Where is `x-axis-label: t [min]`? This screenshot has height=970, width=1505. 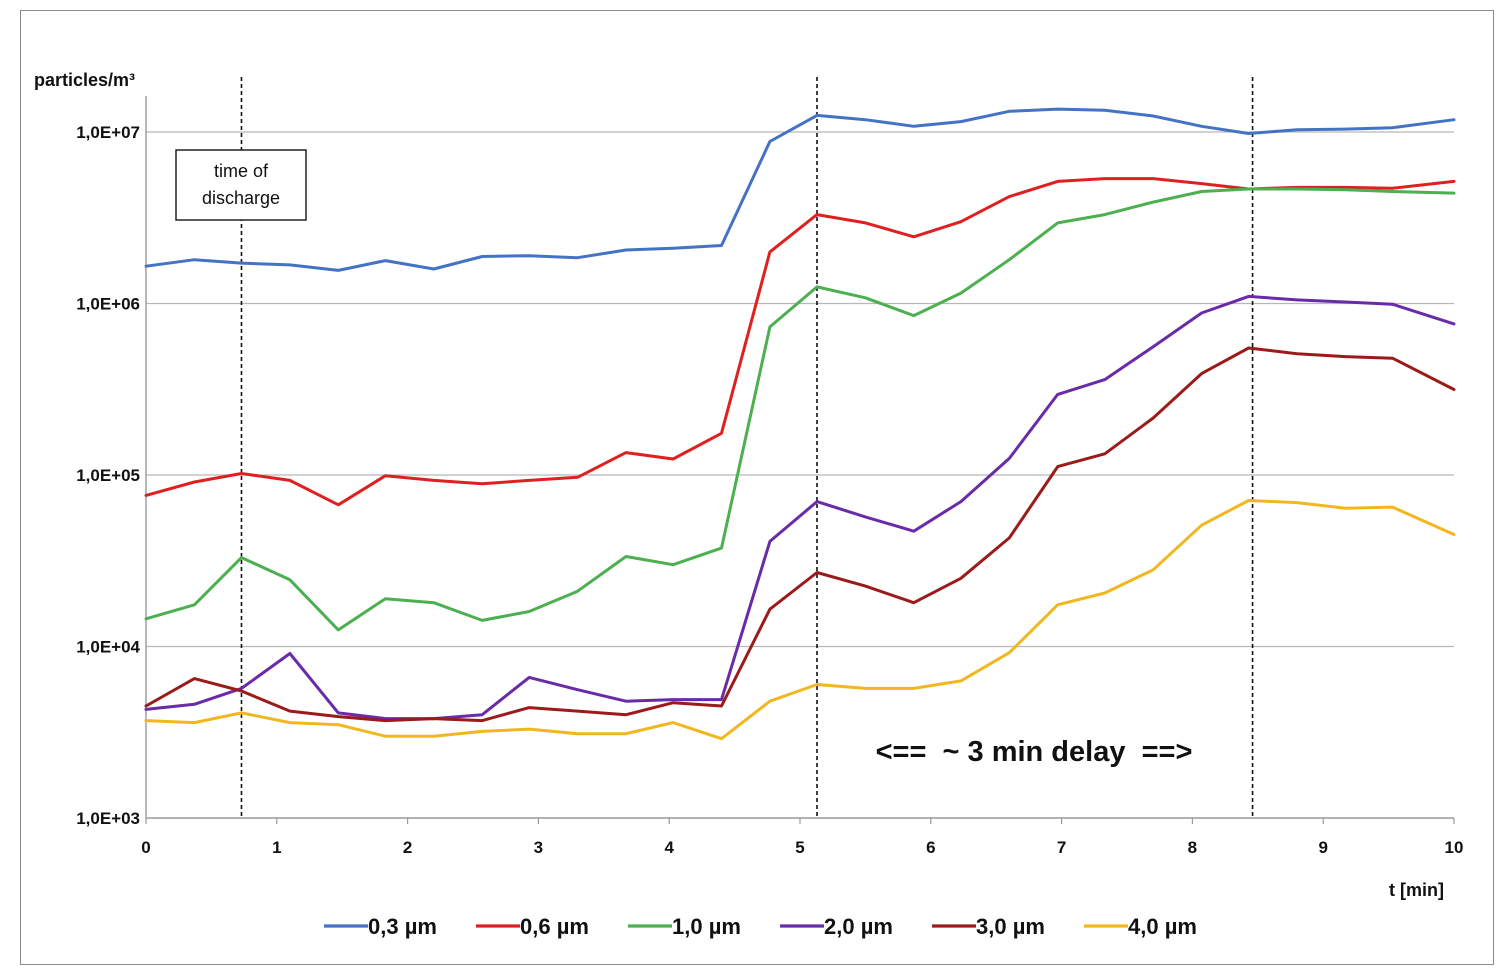 x-axis-label: t [min] is located at coordinates (1416, 890).